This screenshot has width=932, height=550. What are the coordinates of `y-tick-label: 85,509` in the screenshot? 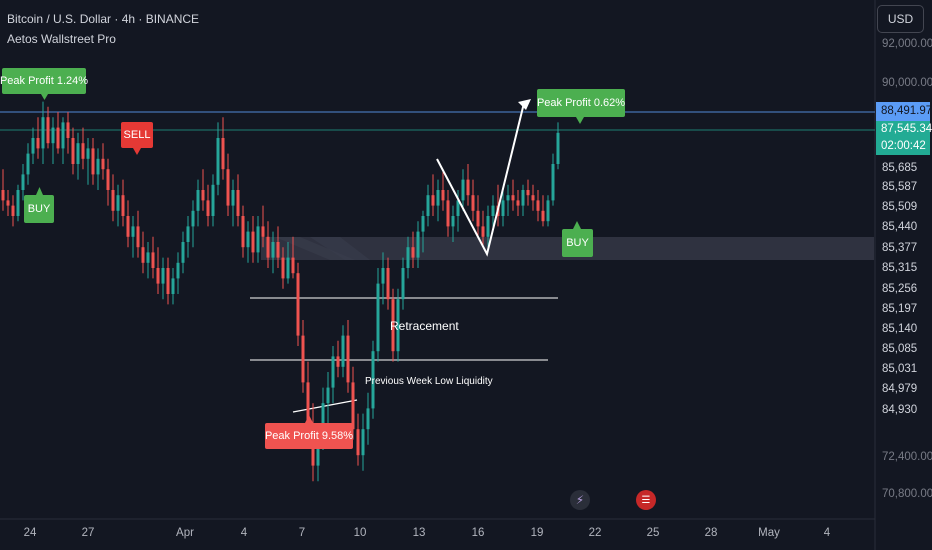 It's located at (900, 207).